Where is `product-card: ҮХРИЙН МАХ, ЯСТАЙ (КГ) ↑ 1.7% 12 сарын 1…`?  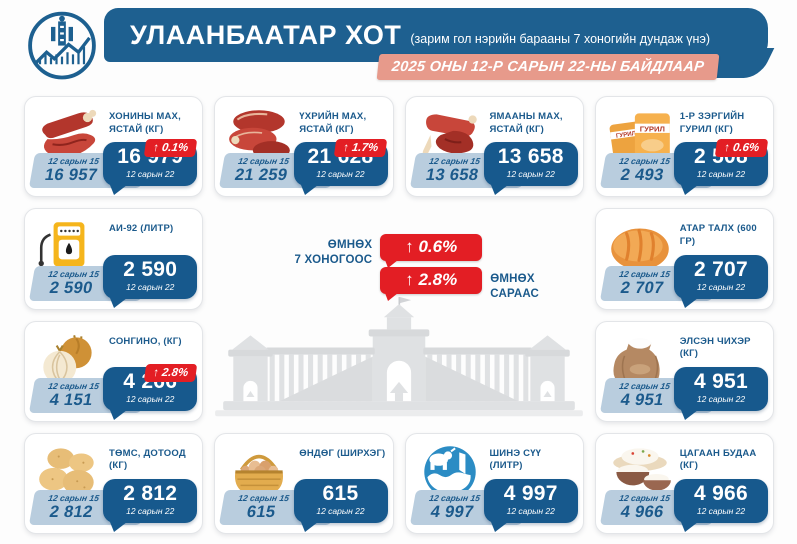 product-card: ҮХРИЙН МАХ, ЯСТАЙ (КГ) ↑ 1.7% 12 сарын 1… is located at coordinates (304, 147).